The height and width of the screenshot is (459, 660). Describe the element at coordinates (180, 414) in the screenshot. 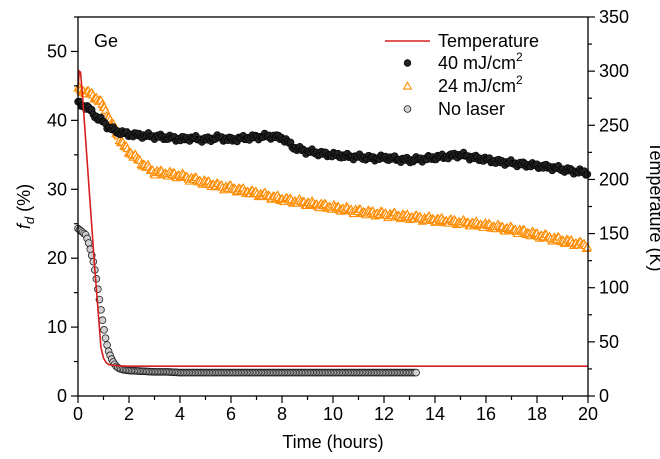

I see `x-tick-label: 4` at that location.